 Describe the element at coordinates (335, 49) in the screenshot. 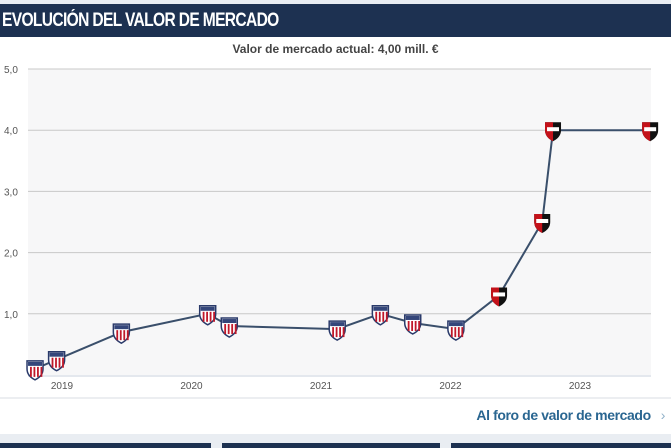

I see `chart-title: Valor de mercado actual: 4,00 mill. €` at that location.